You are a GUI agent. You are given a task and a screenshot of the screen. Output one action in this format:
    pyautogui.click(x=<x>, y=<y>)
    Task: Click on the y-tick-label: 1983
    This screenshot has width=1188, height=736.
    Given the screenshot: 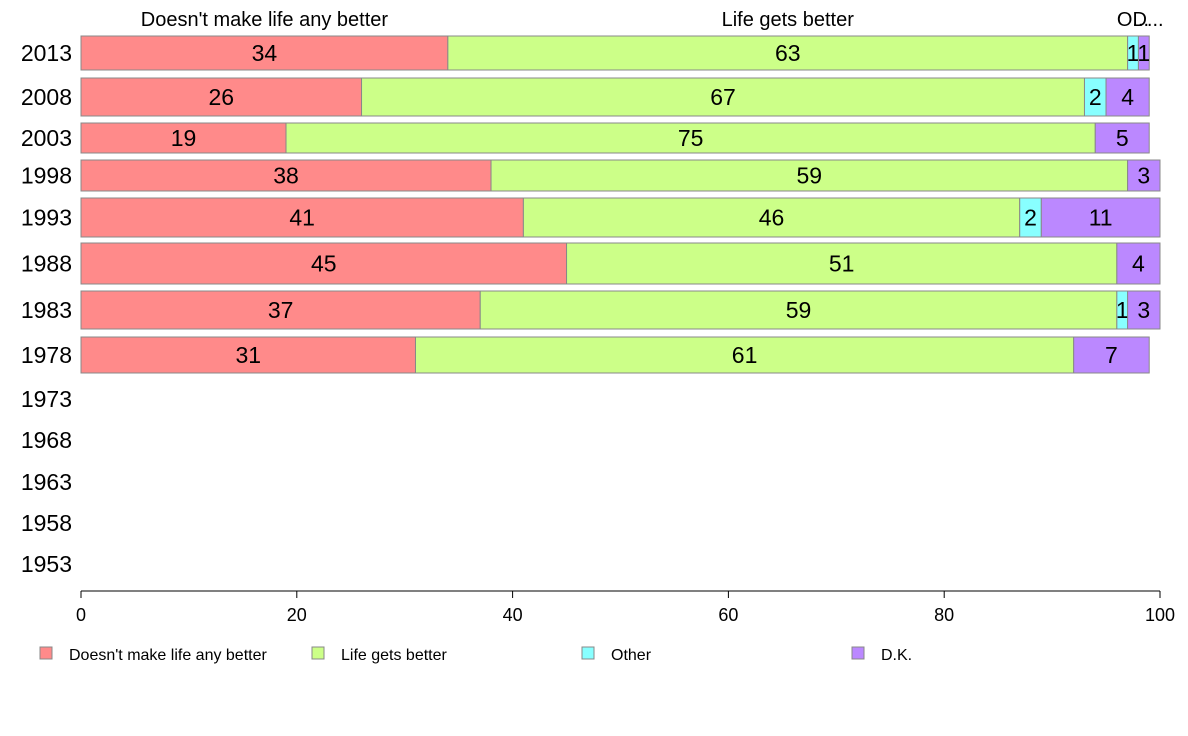 What is the action you would take?
    pyautogui.click(x=46, y=310)
    